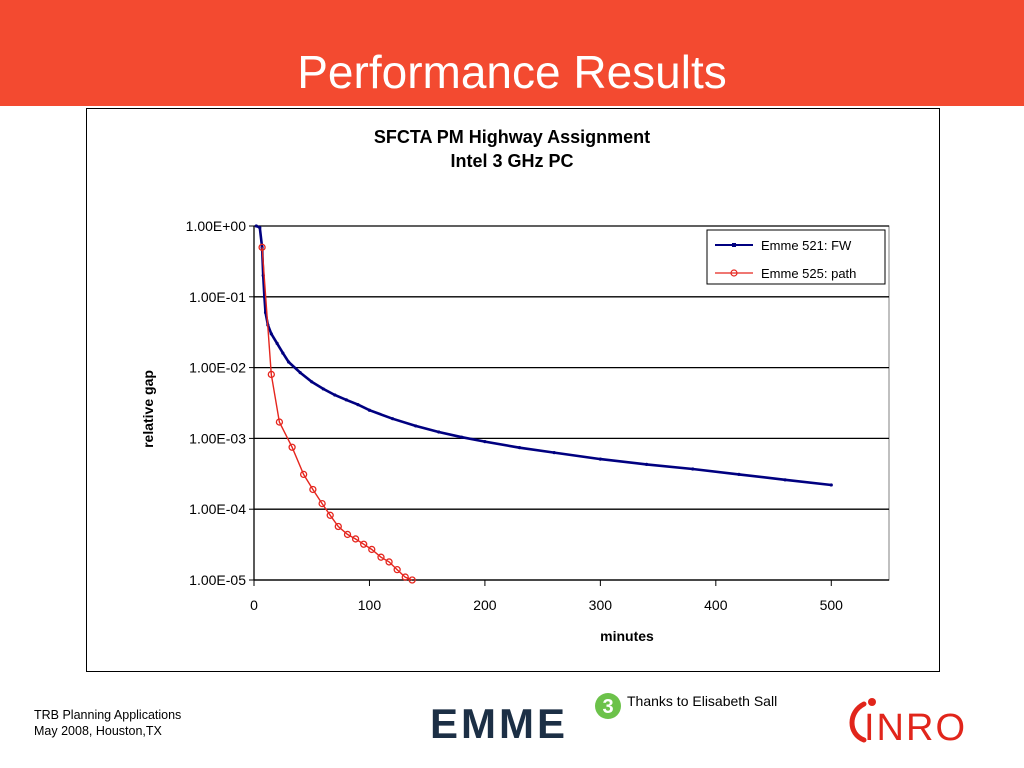  I want to click on inro-logo: INRO, so click(908, 722).